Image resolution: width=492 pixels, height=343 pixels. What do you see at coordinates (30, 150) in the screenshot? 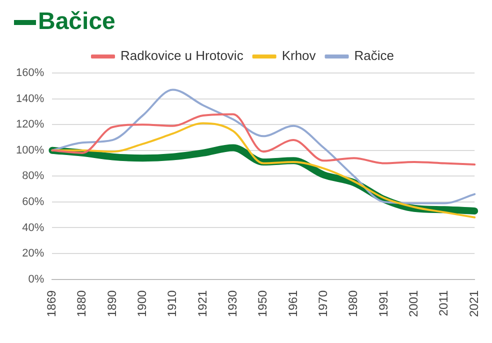
I see `y-tick-label: 100%` at bounding box center [30, 150].